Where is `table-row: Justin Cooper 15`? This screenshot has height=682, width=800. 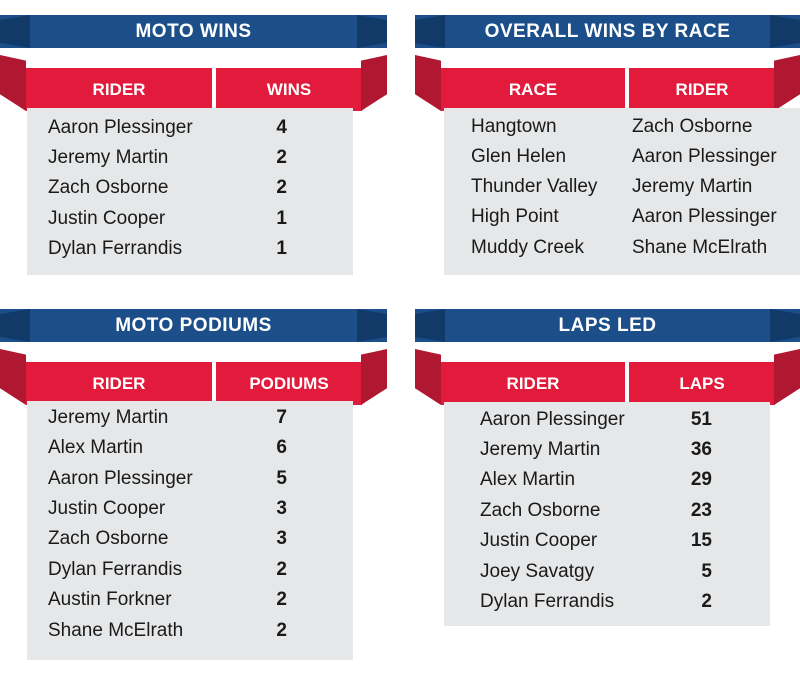
table-row: Justin Cooper 15 is located at coordinates (607, 545).